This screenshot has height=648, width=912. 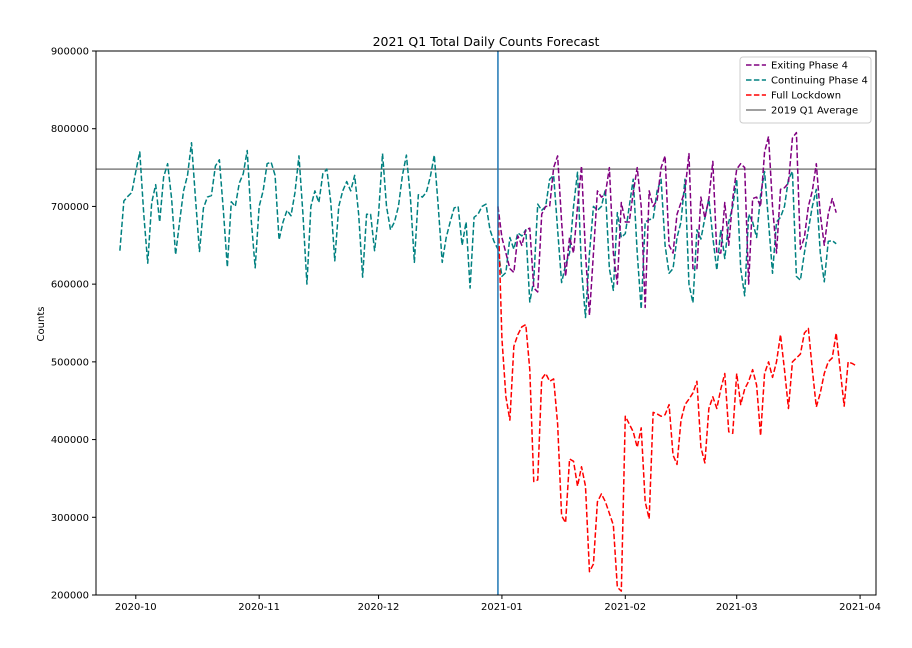 What do you see at coordinates (806, 96) in the screenshot?
I see `legend-label: Full Lockdown` at bounding box center [806, 96].